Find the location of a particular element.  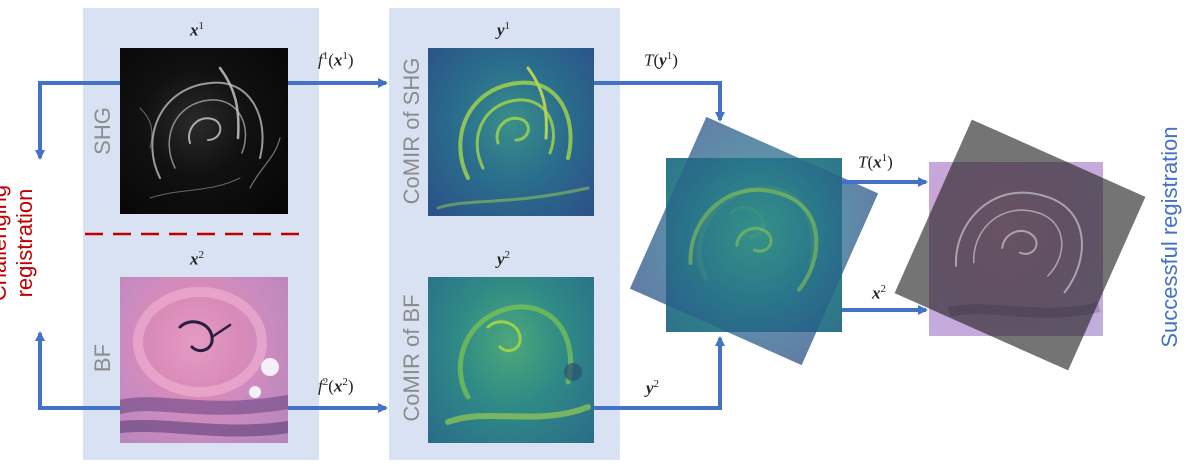

comir-bf-label: CoMIR of BF is located at coordinates (411, 358).